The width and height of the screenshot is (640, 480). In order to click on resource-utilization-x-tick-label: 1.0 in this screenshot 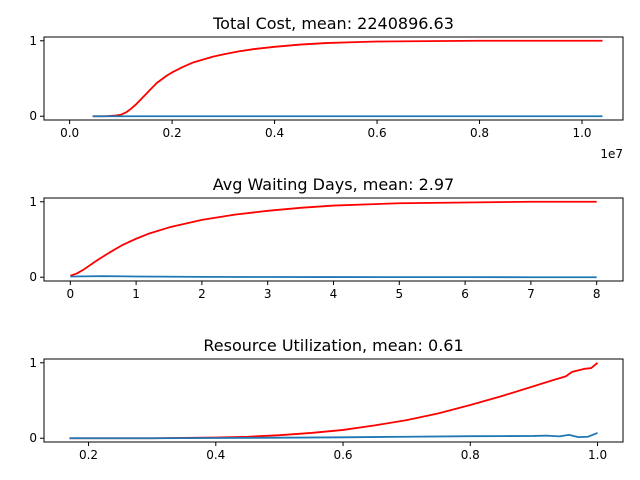, I will do `click(597, 455)`.